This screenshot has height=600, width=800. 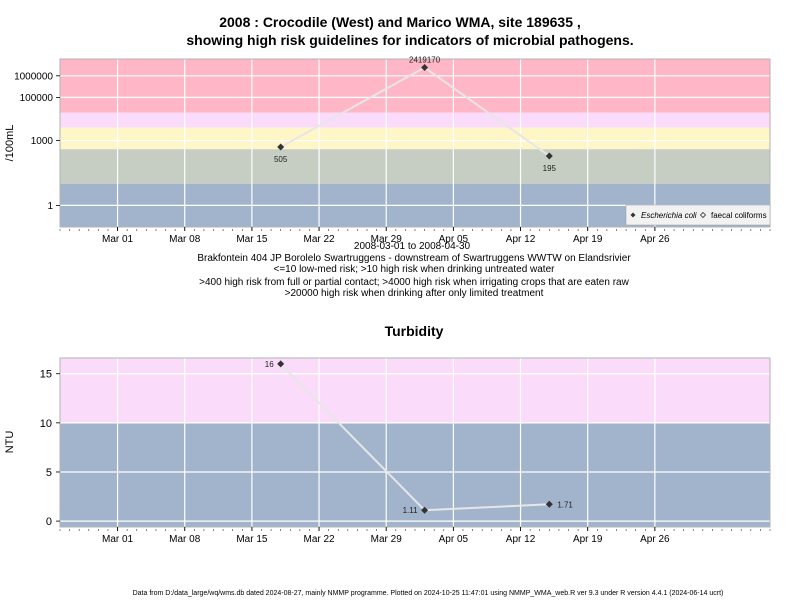 I want to click on turbidity-x-tick-label: Mar 15, so click(x=252, y=539).